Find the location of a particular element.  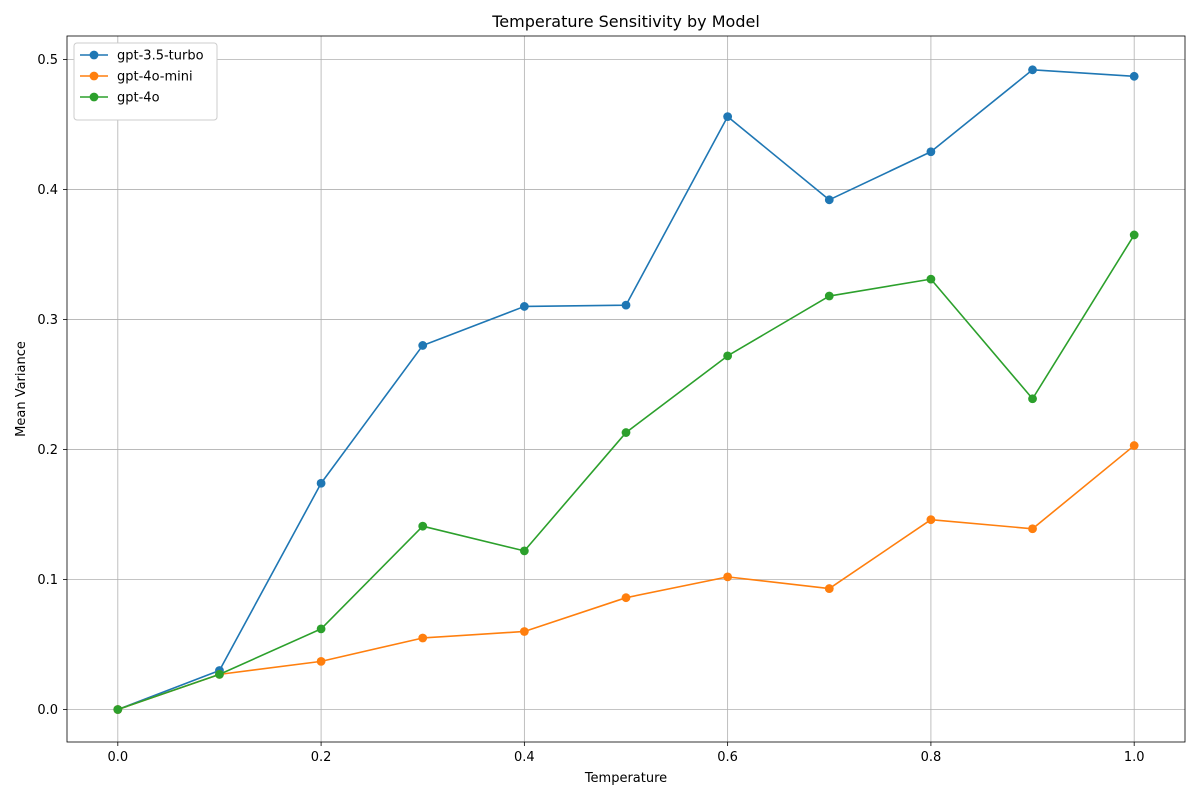

legend-frame is located at coordinates (145, 81).